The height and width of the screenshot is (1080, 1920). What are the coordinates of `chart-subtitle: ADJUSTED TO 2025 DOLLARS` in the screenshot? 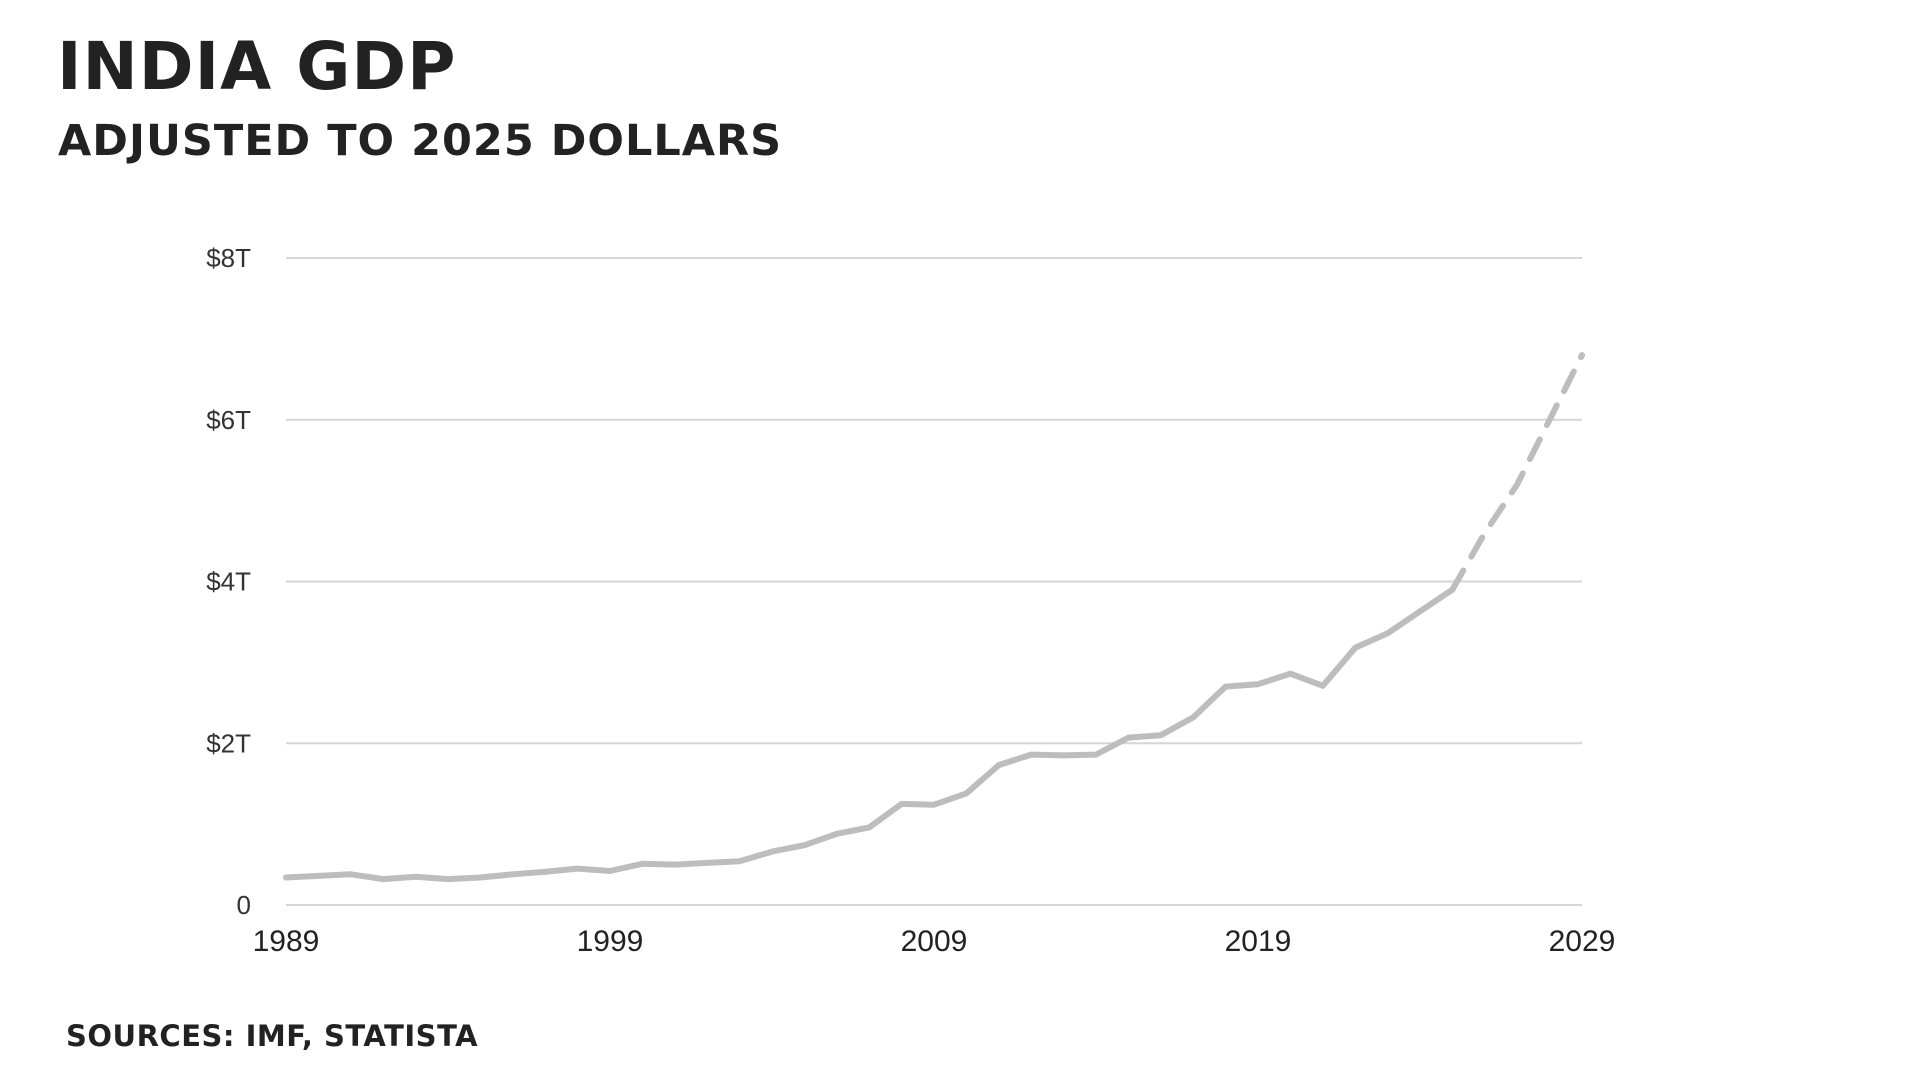 It's located at (420, 141).